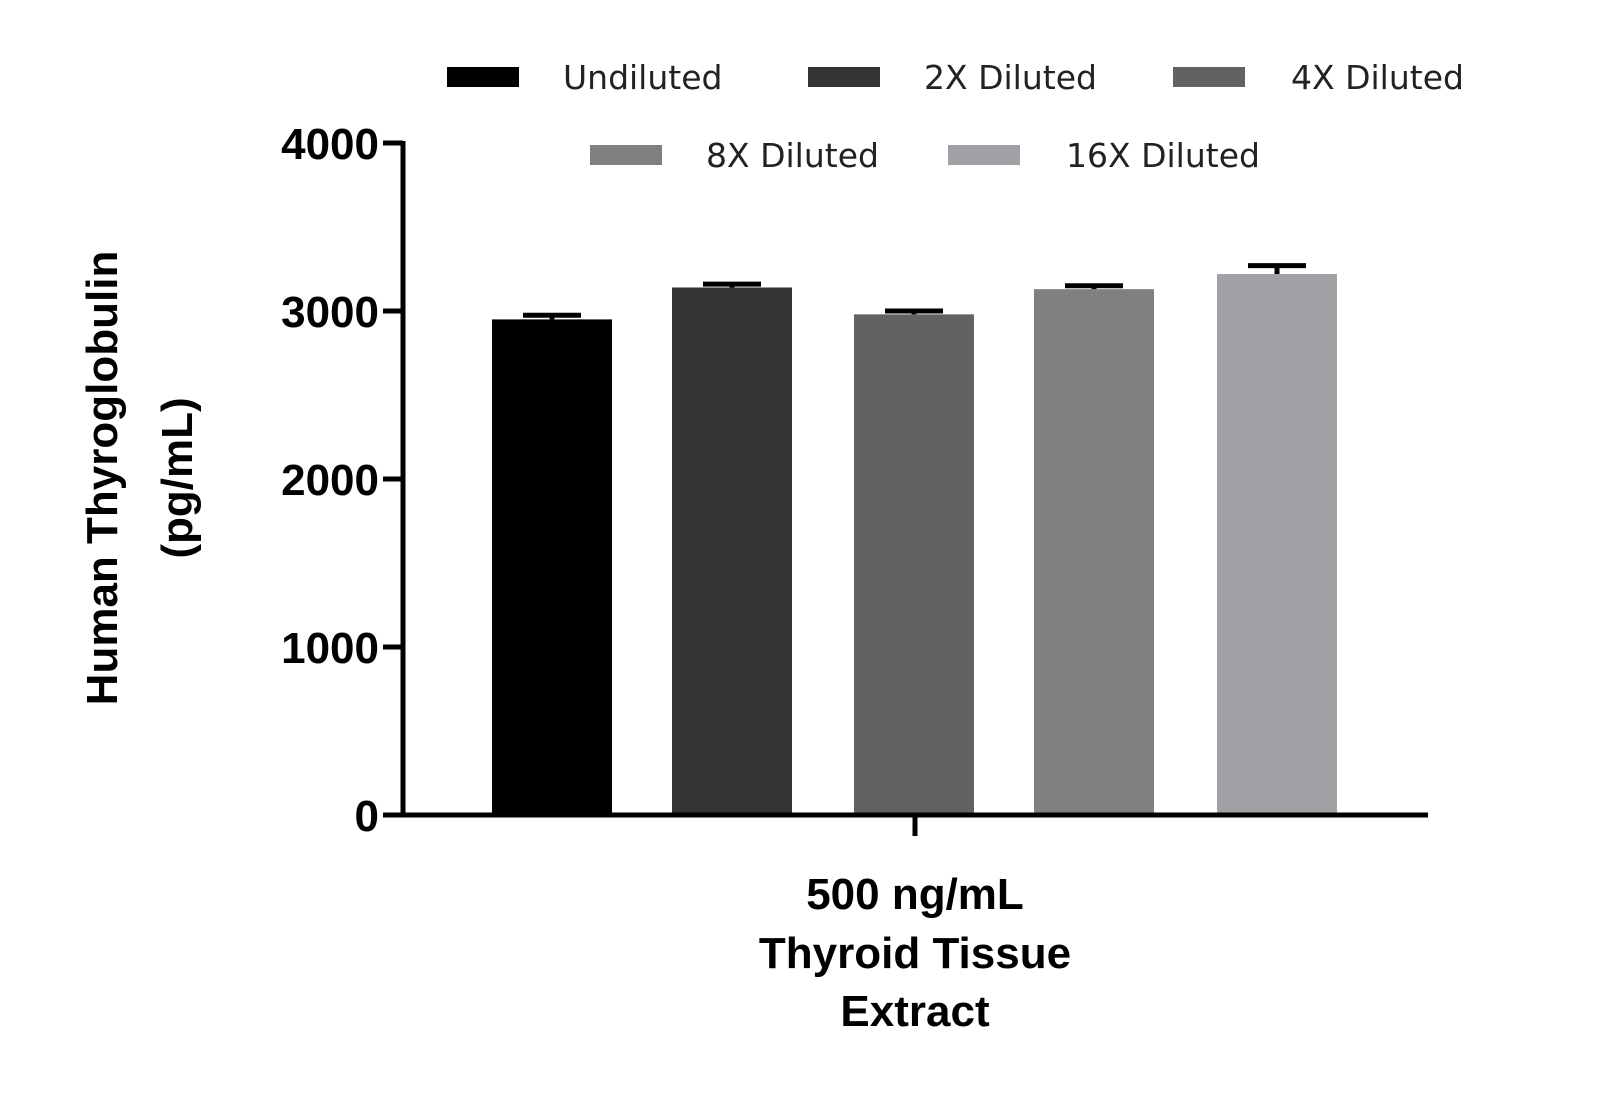 The image size is (1600, 1093). What do you see at coordinates (732, 551) in the screenshot?
I see `bar-2x-diluted` at bounding box center [732, 551].